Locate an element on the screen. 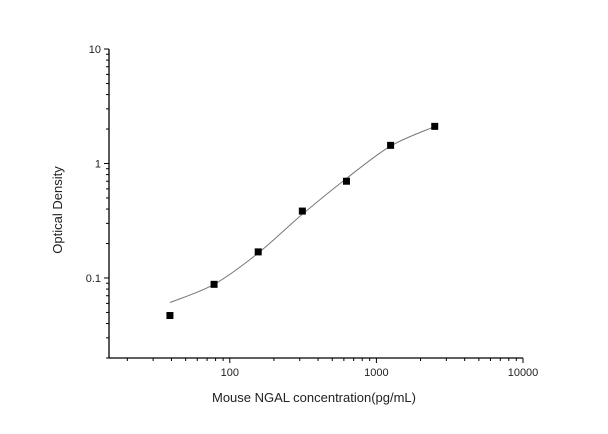 The image size is (608, 434). y-tick-label: 0.1 is located at coordinates (93, 279).